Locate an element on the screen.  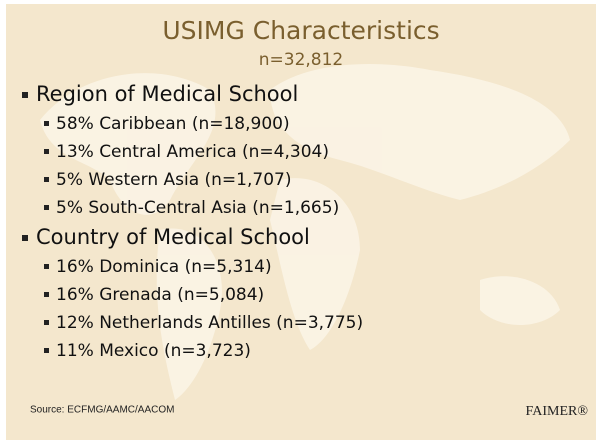
section-item: 5% South-Central Asia (n=1,665) is located at coordinates (197, 208).